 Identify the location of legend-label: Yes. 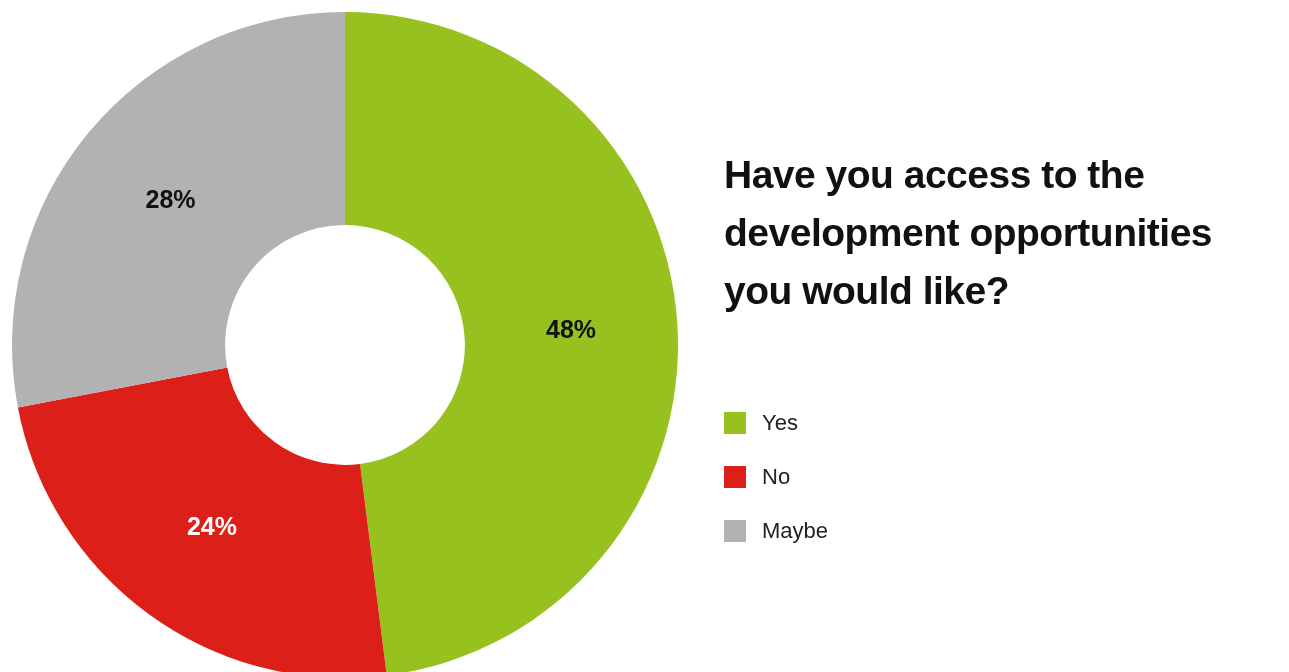
(780, 423).